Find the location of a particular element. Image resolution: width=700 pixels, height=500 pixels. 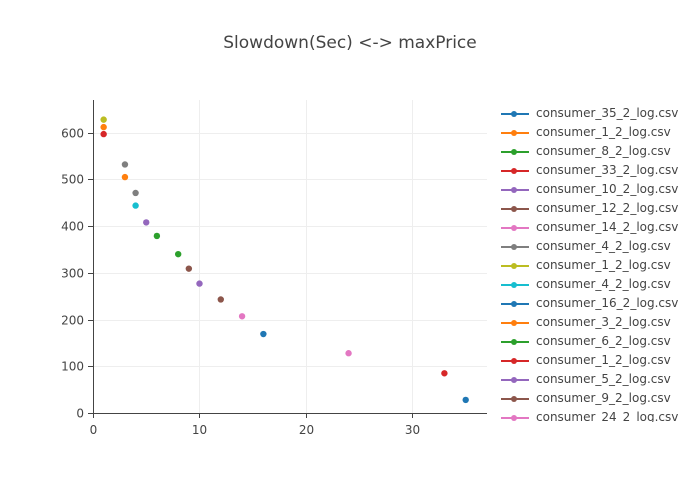

legend-item: consumer_24_2_log.csv is located at coordinates (598, 415).